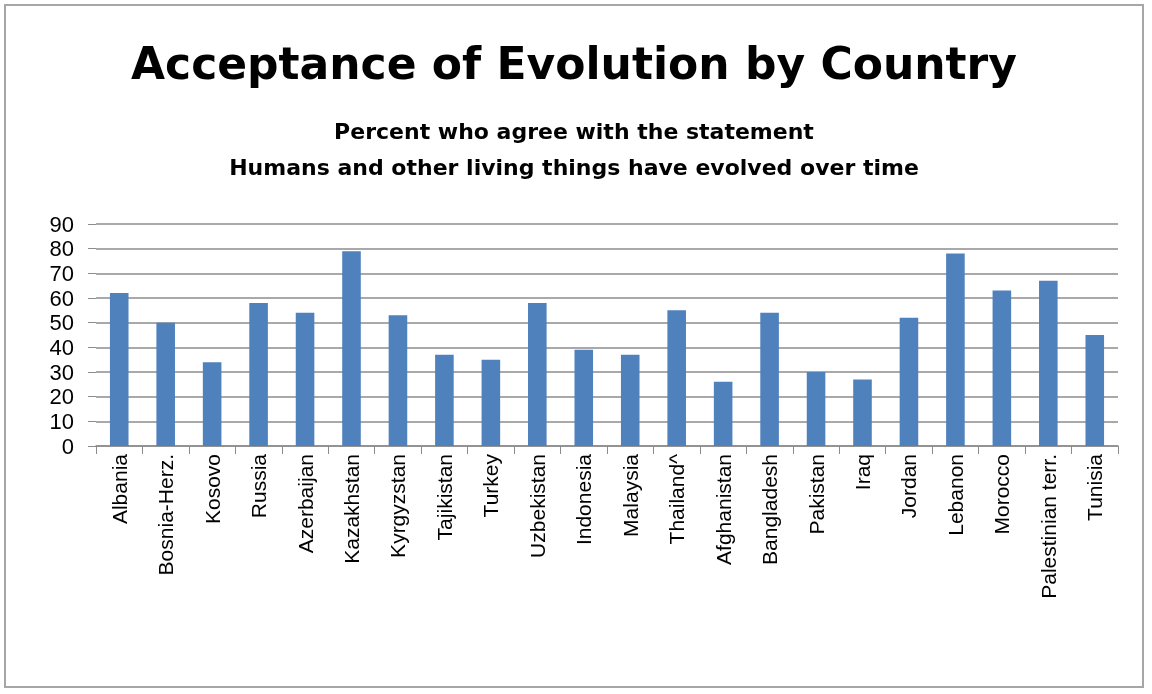  What do you see at coordinates (862, 472) in the screenshot?
I see `x-tick-label: Iraq` at bounding box center [862, 472].